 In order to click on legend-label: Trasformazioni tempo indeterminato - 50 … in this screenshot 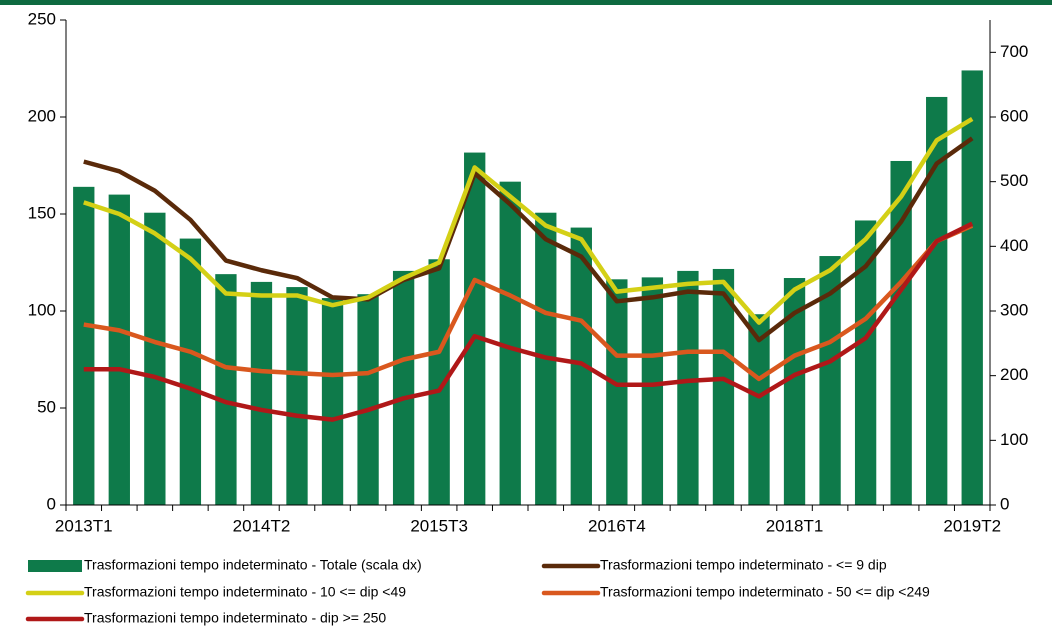, I will do `click(765, 592)`.